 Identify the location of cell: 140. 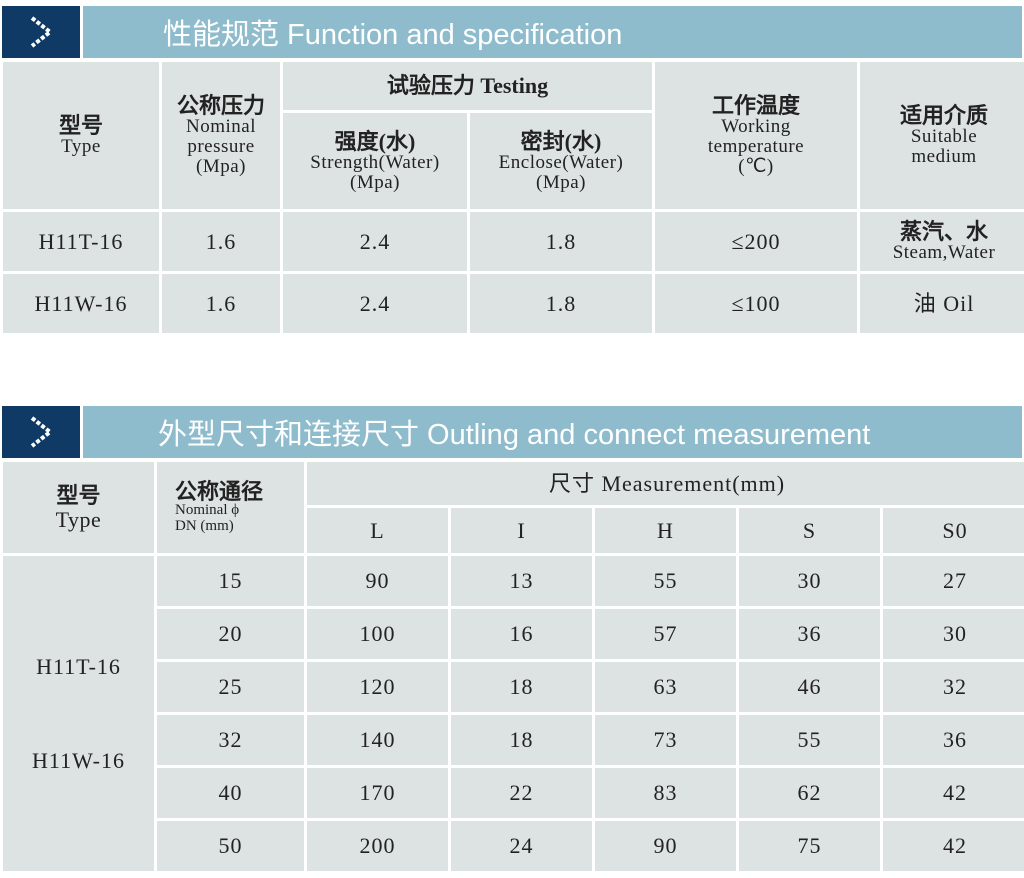
(377, 740).